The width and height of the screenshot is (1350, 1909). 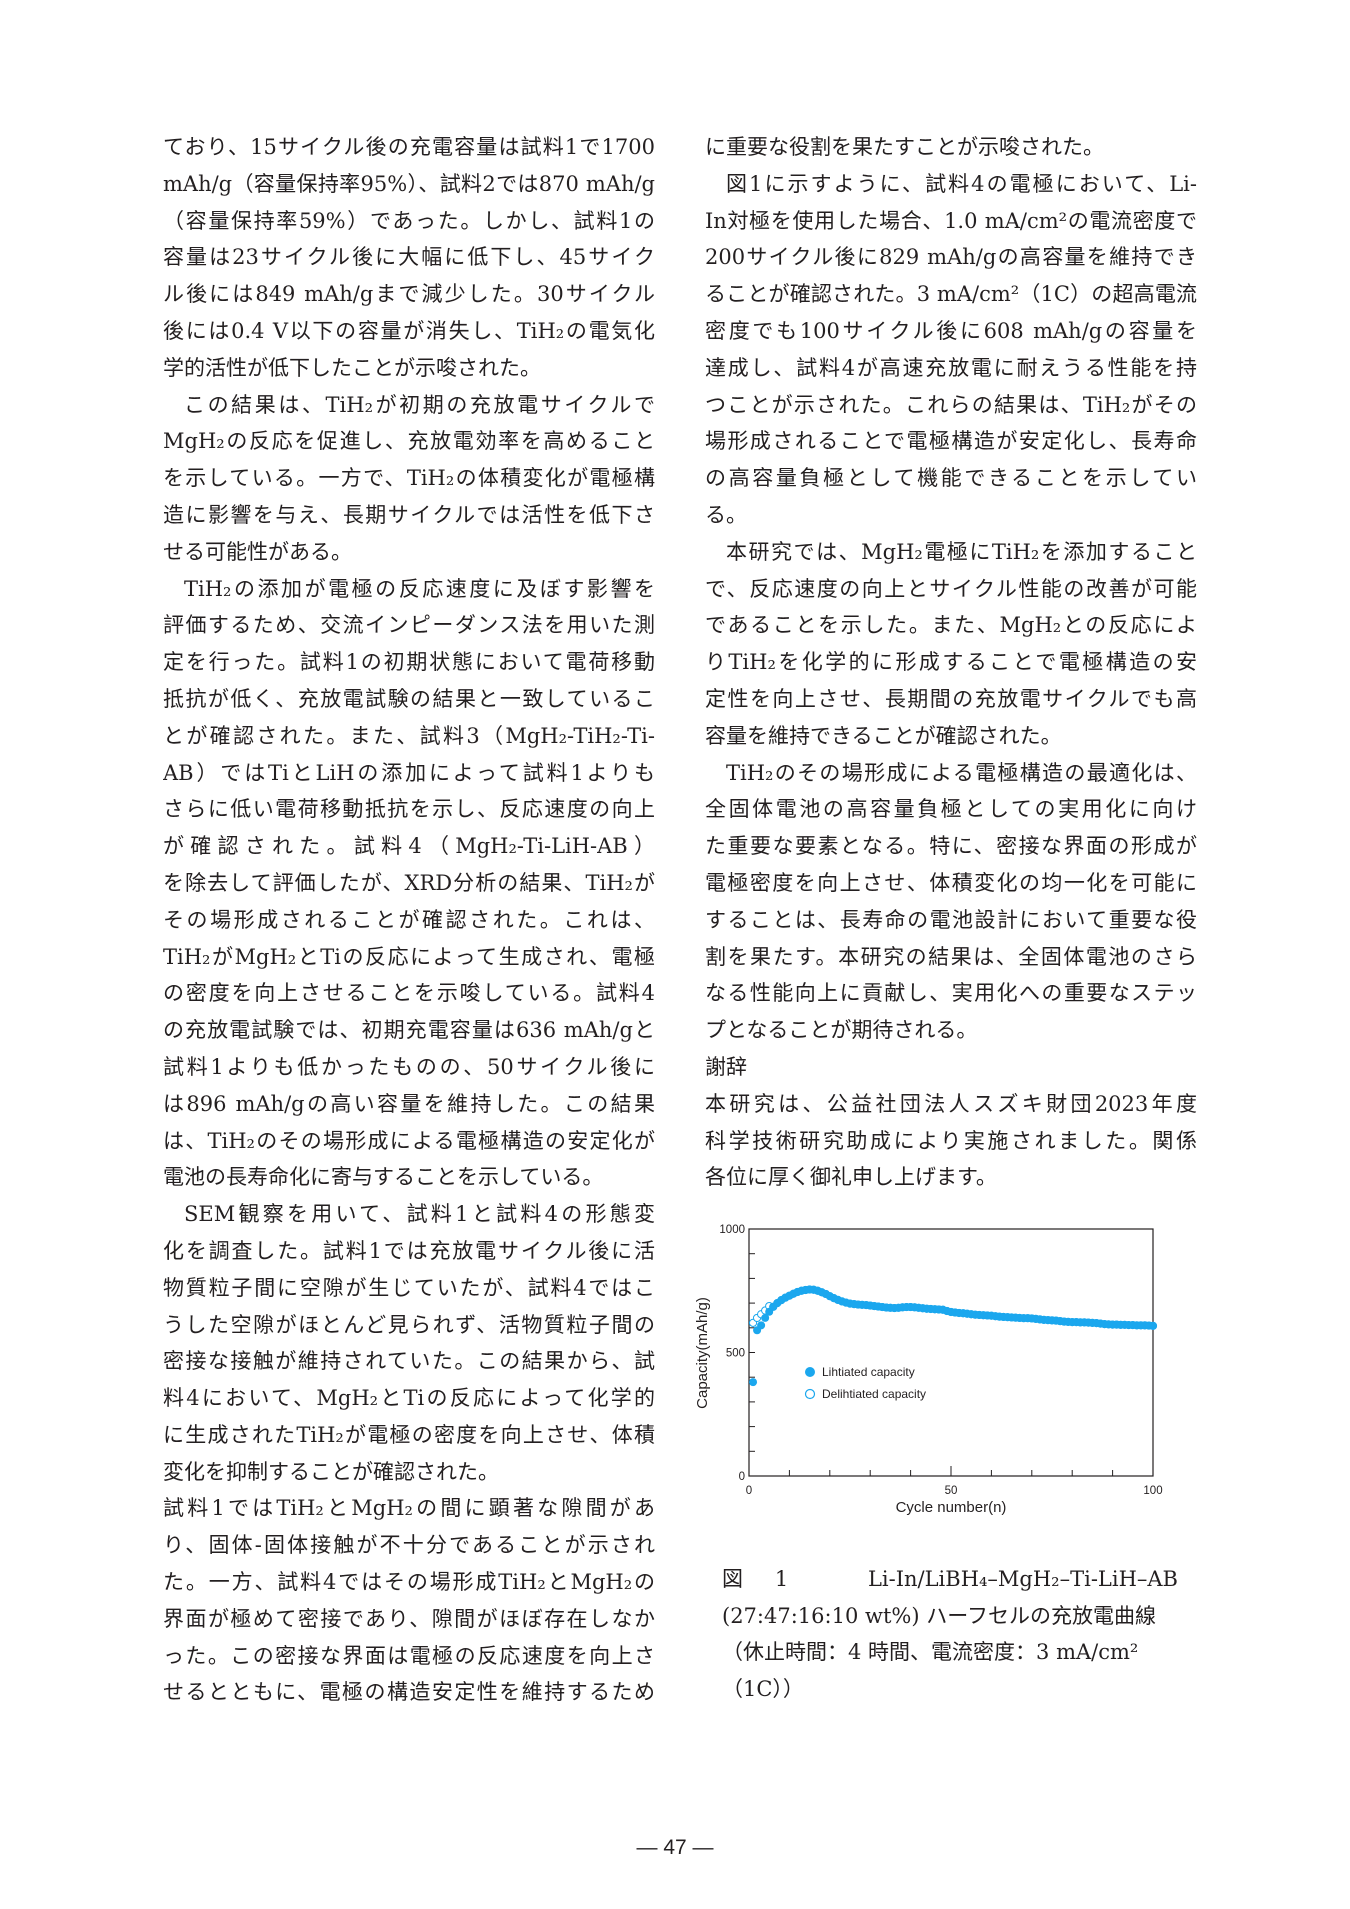 What do you see at coordinates (352, 367) in the screenshot?
I see `text-line: 学的活性が低下したことが示唆された。` at bounding box center [352, 367].